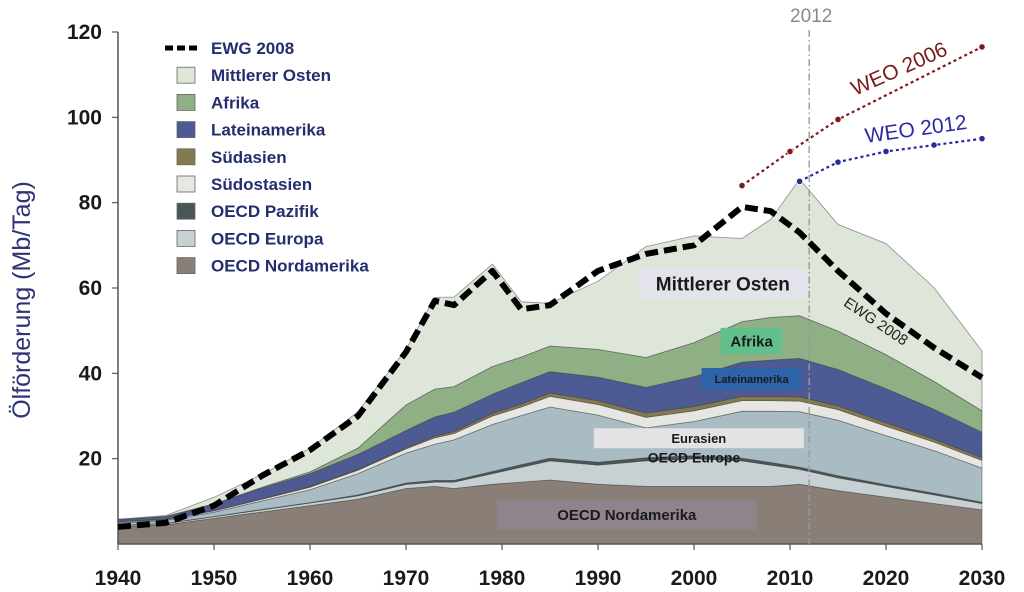  Describe the element at coordinates (90, 373) in the screenshot. I see `y-tick-label: 40` at that location.